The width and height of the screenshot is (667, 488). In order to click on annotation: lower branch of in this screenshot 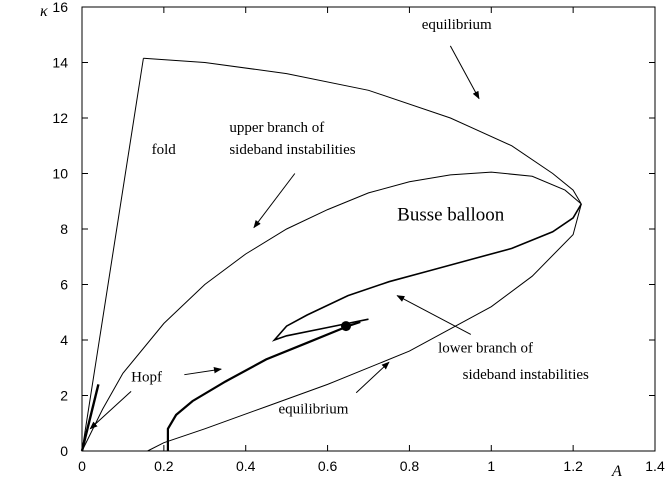, I will do `click(485, 348)`.